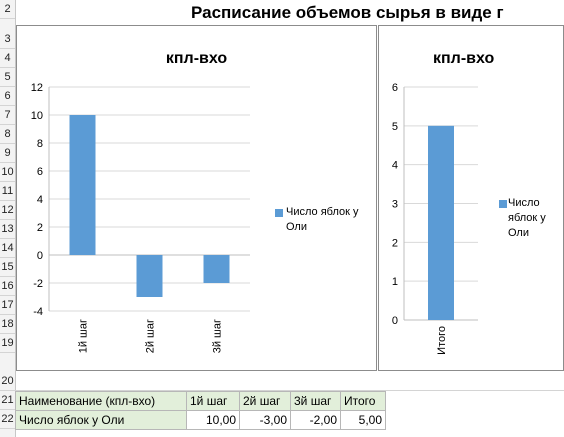 This screenshot has height=437, width=564. What do you see at coordinates (7, 305) in the screenshot?
I see `row-header: 17` at bounding box center [7, 305].